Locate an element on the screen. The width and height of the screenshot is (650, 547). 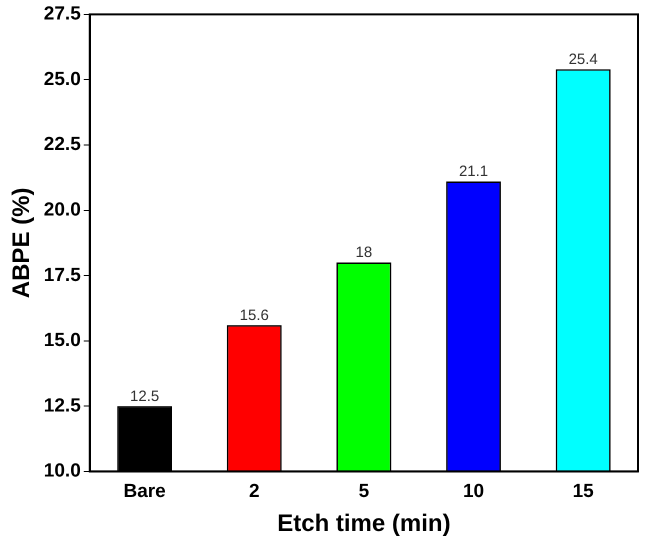
data-label: 21.1 is located at coordinates (473, 171).